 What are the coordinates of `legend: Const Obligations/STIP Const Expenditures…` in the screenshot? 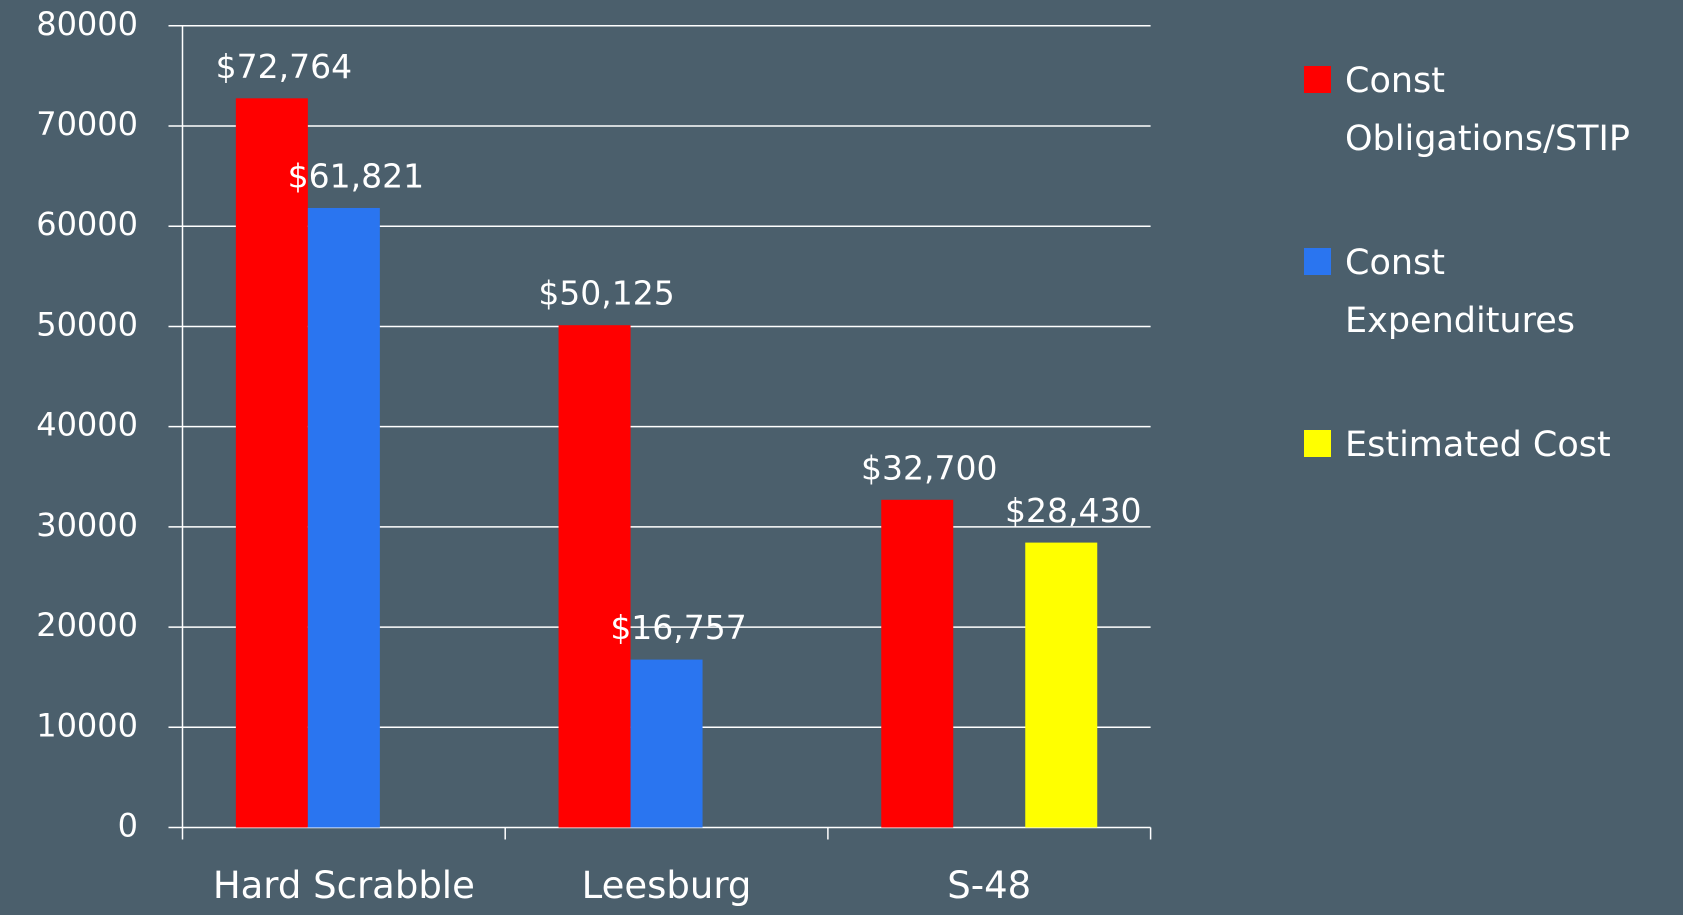 It's located at (1493, 296).